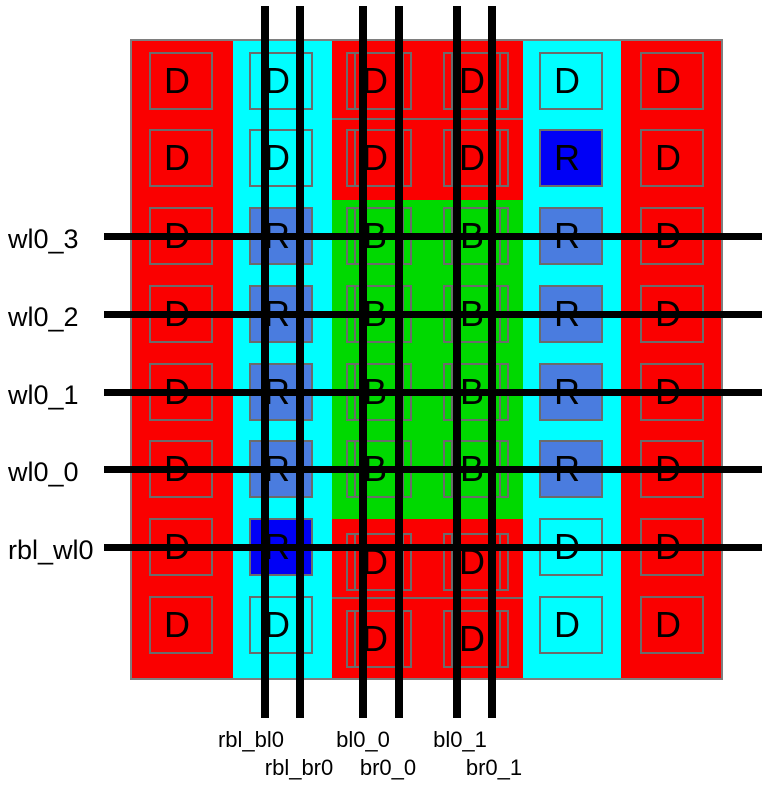  Describe the element at coordinates (43, 472) in the screenshot. I see `wordline-label-wl0_0: wl0_0` at that location.